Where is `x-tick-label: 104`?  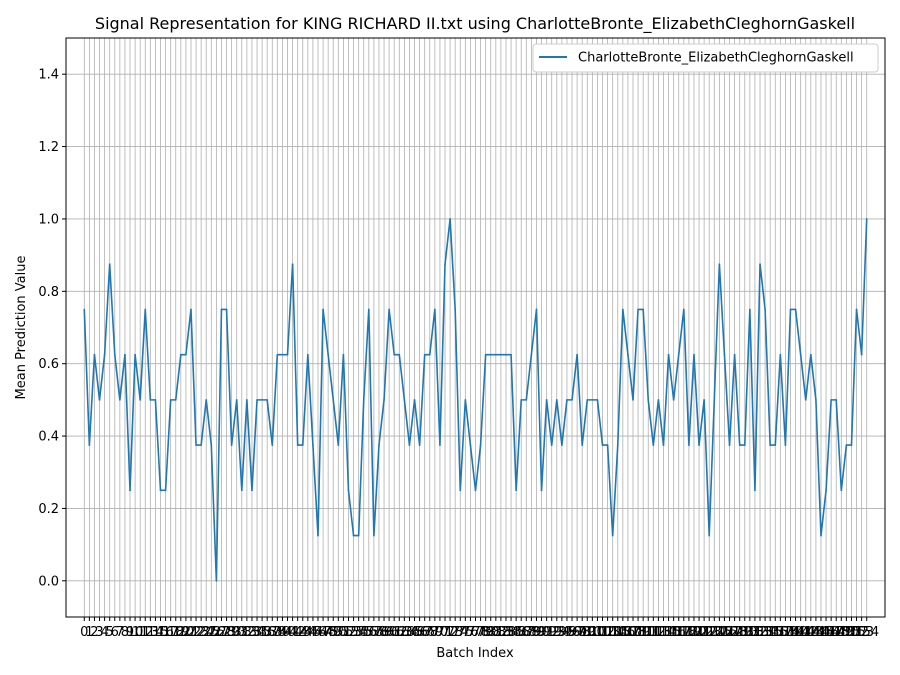
x-tick-label: 104 is located at coordinates (612, 632).